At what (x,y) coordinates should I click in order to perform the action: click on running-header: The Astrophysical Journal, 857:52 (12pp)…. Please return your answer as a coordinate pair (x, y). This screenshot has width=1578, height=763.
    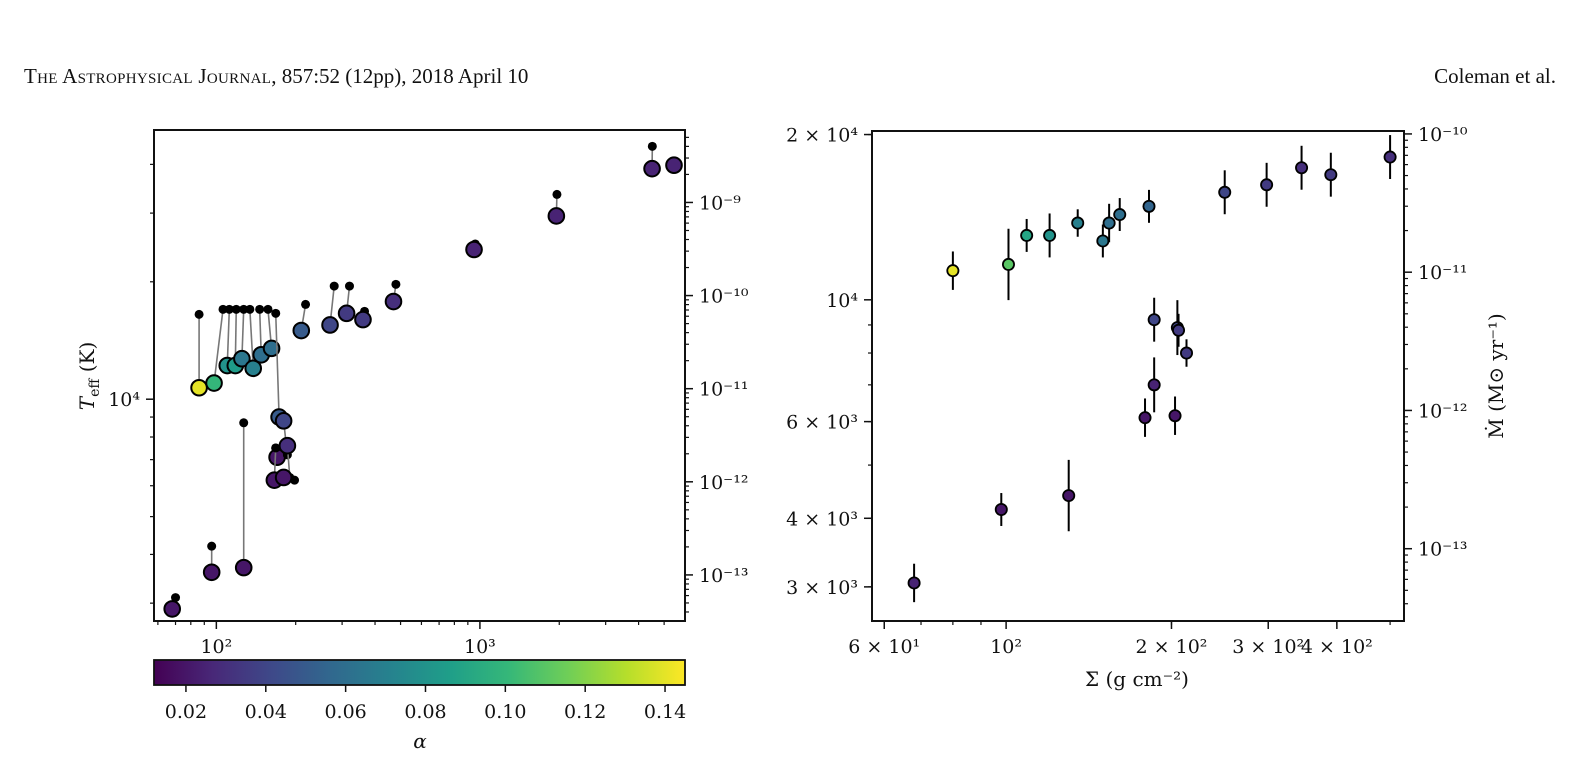
    Looking at the image, I should click on (276, 76).